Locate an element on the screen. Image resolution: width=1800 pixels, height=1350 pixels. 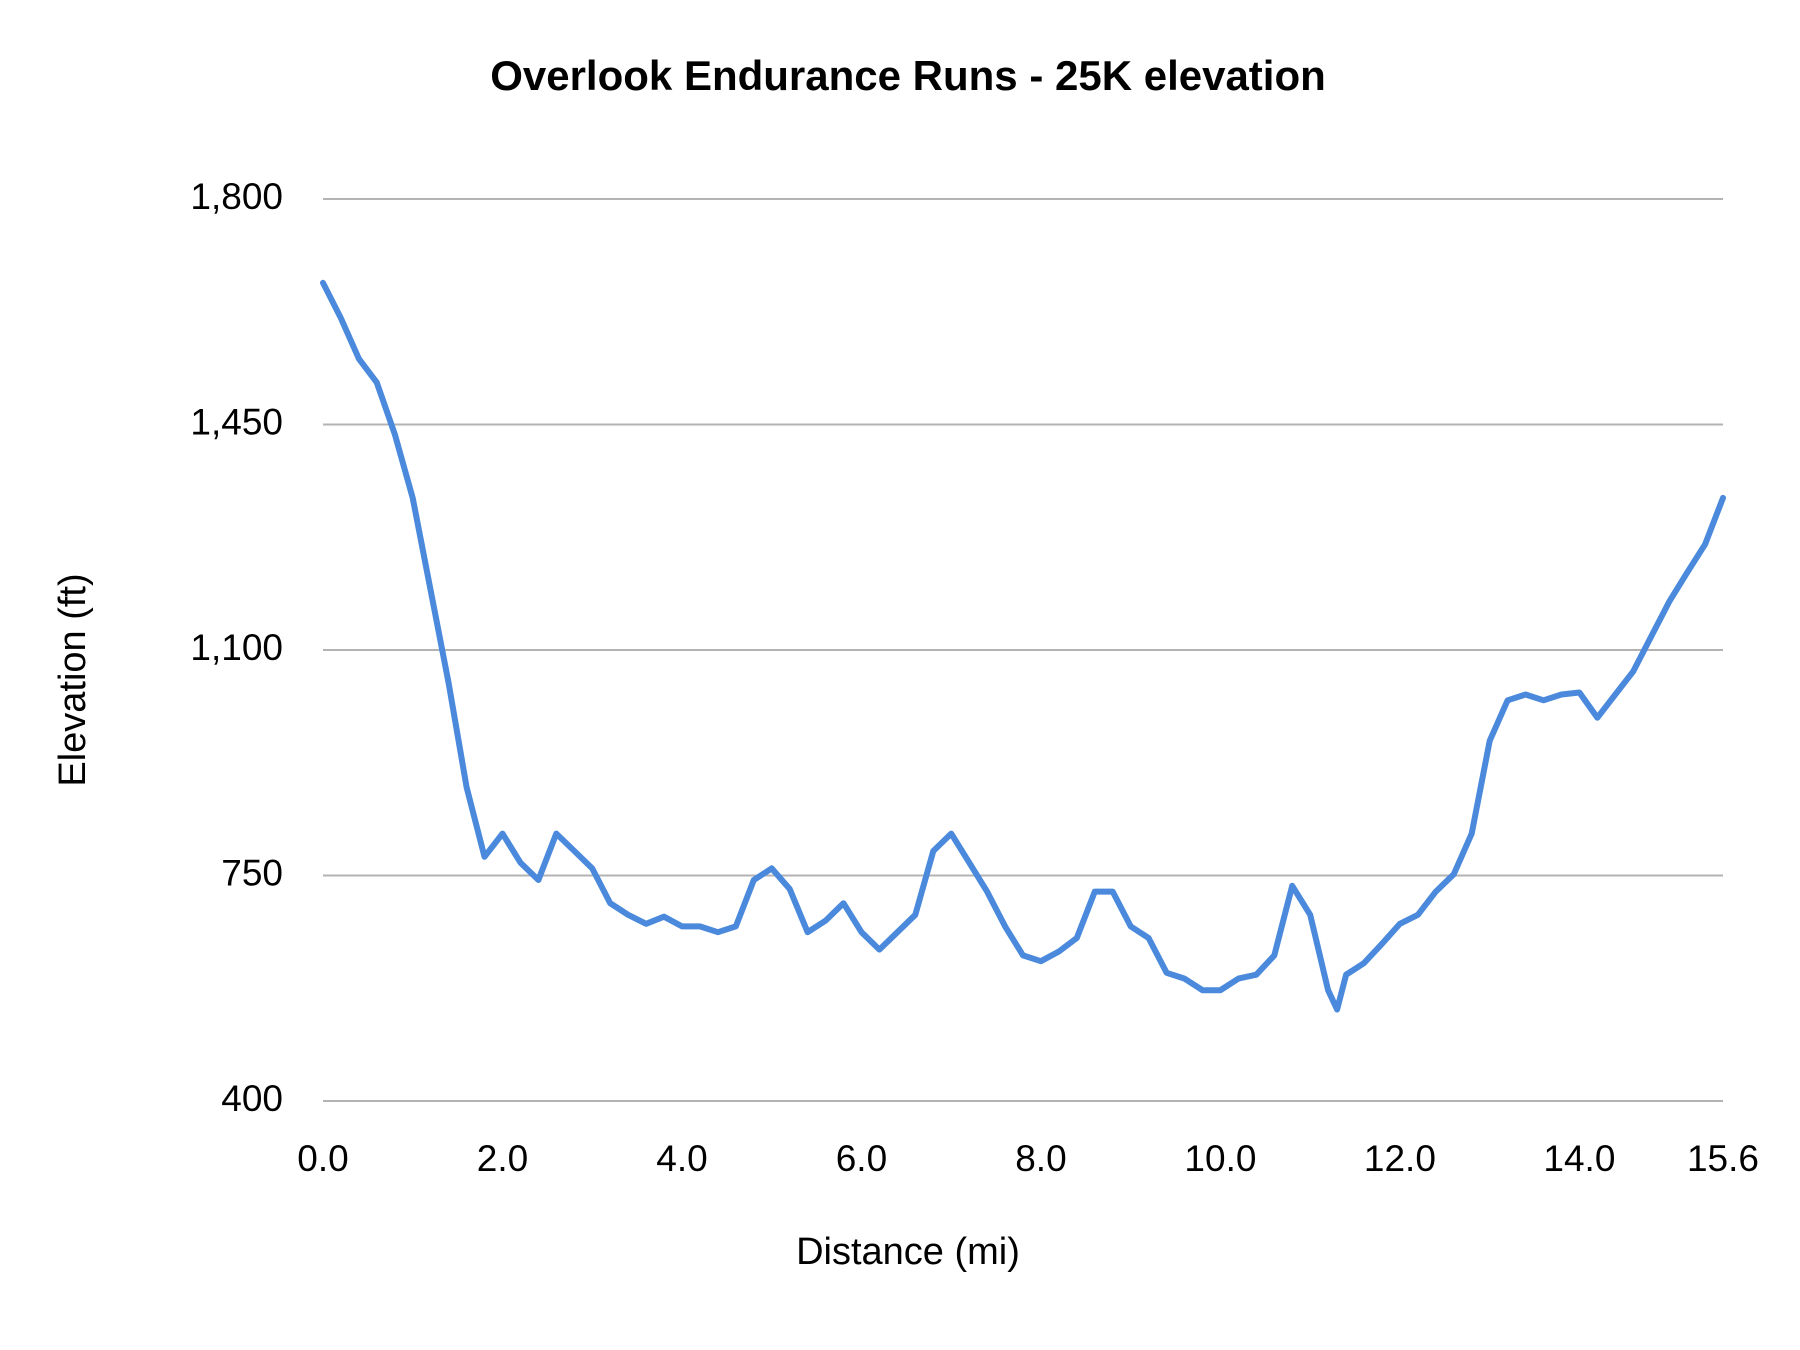
x-tick-label: 15.6 is located at coordinates (1723, 1158).